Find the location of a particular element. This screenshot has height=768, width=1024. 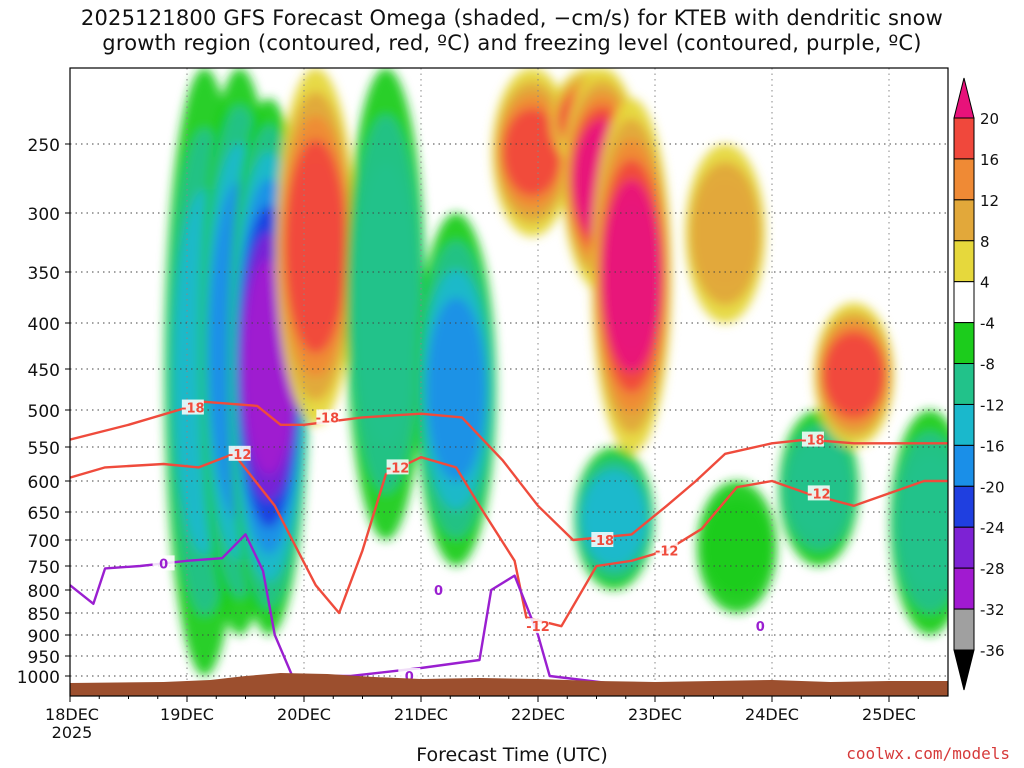

y-tick-label: 700 is located at coordinates (44, 542).